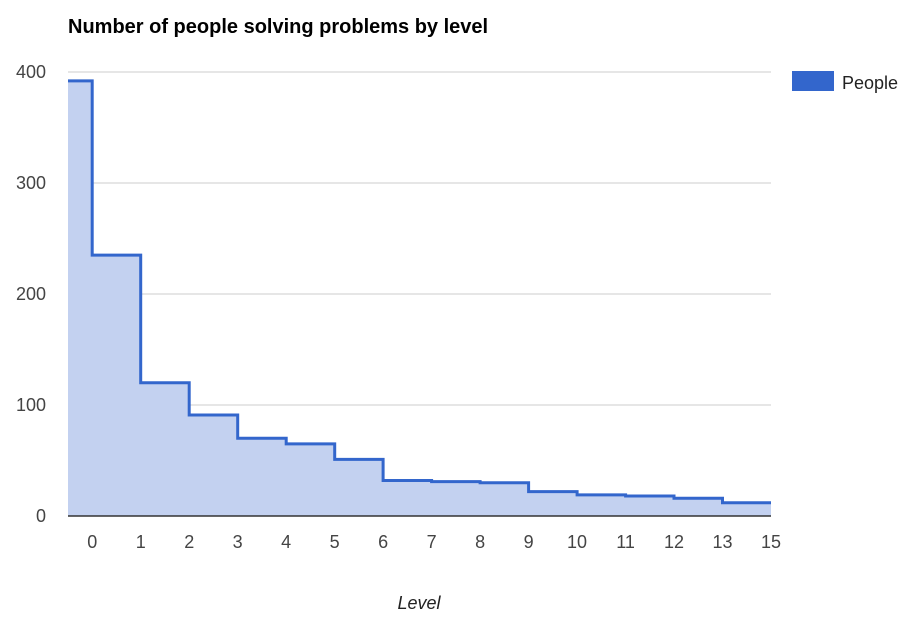 The width and height of the screenshot is (914, 620). I want to click on x-axis-label: Level, so click(419, 603).